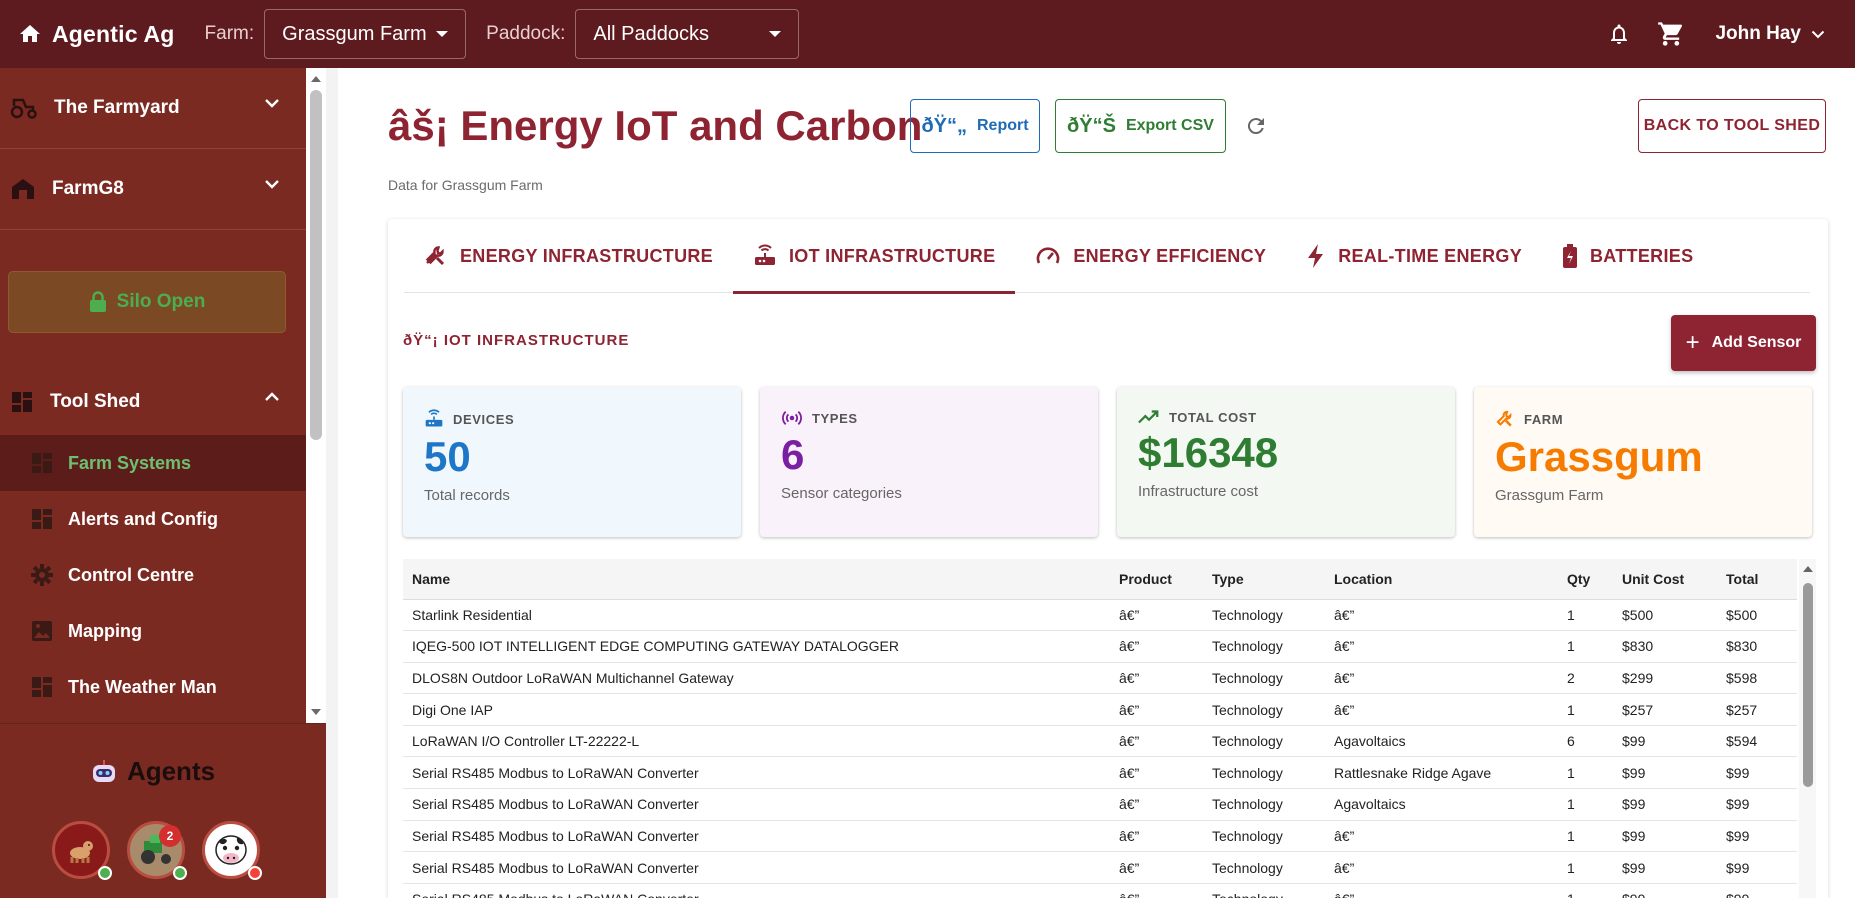  What do you see at coordinates (153, 631) in the screenshot?
I see `sidebar-item-mapping: Mapping` at bounding box center [153, 631].